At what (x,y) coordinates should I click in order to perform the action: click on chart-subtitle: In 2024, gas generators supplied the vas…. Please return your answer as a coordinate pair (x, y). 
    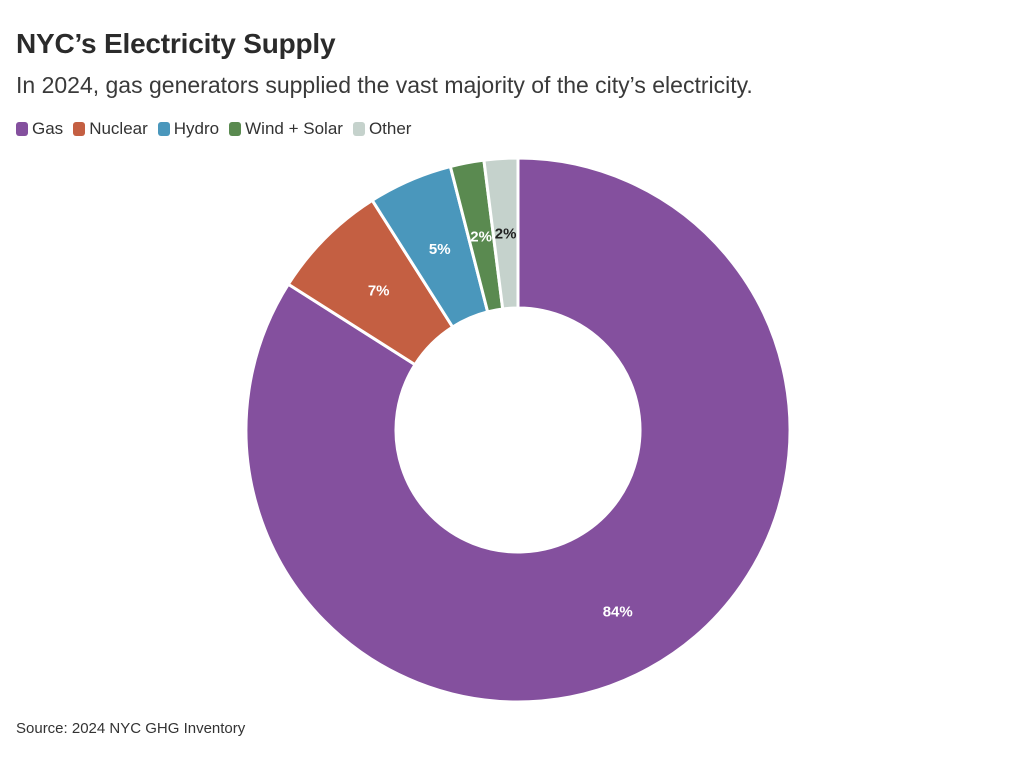
    Looking at the image, I should click on (384, 85).